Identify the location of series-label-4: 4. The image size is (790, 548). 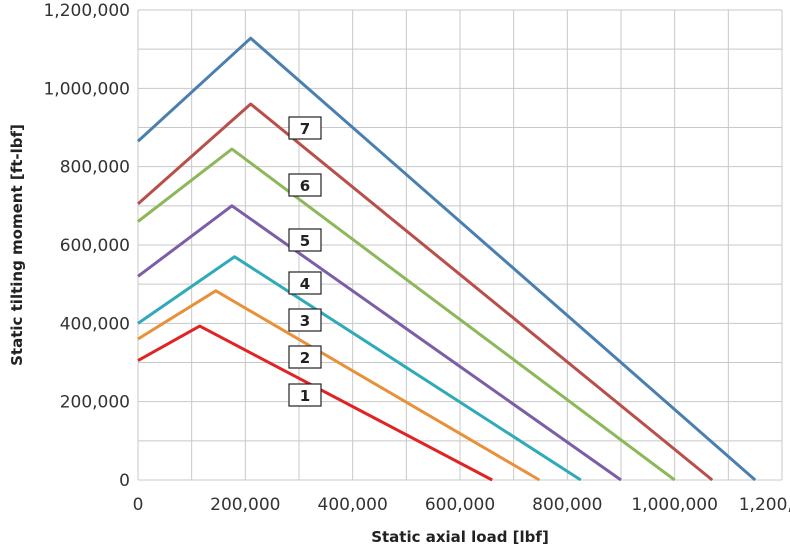
(305, 283).